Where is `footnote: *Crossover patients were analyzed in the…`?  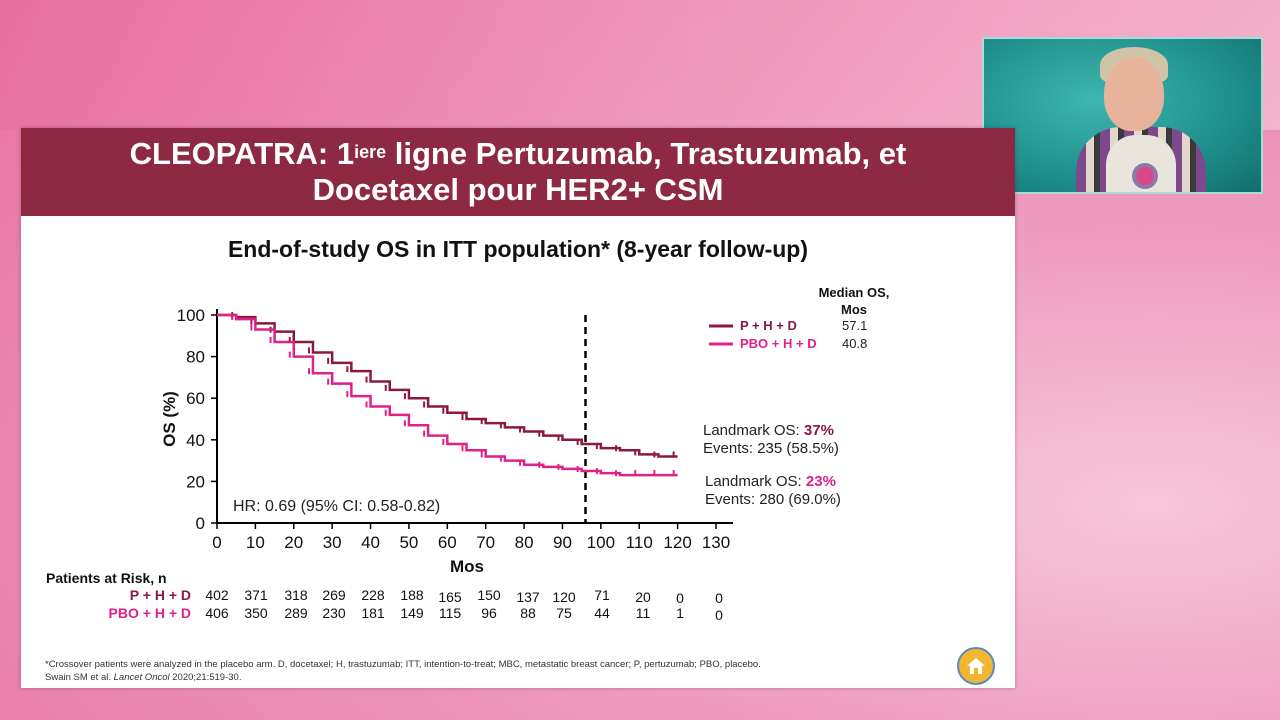
footnote: *Crossover patients were analyzed in the… is located at coordinates (403, 671).